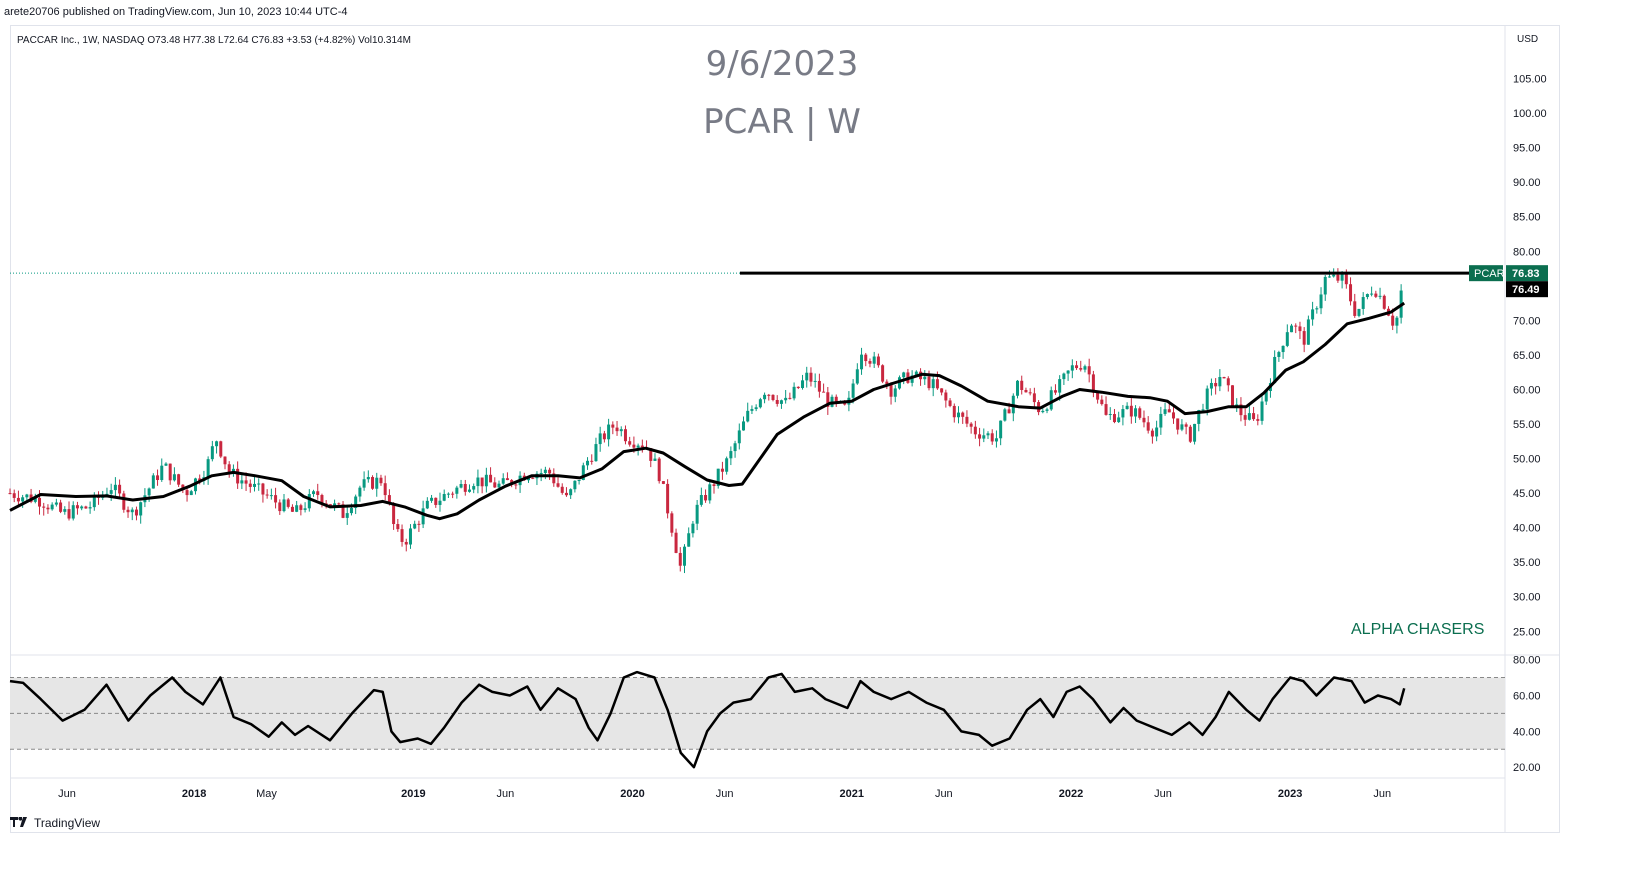 This screenshot has height=875, width=1633. I want to click on symbol-badge-label: PCAR, so click(1489, 274).